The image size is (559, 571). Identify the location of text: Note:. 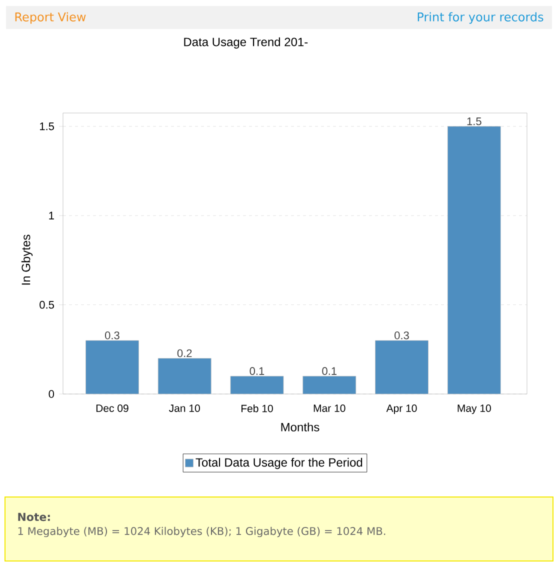
(34, 517).